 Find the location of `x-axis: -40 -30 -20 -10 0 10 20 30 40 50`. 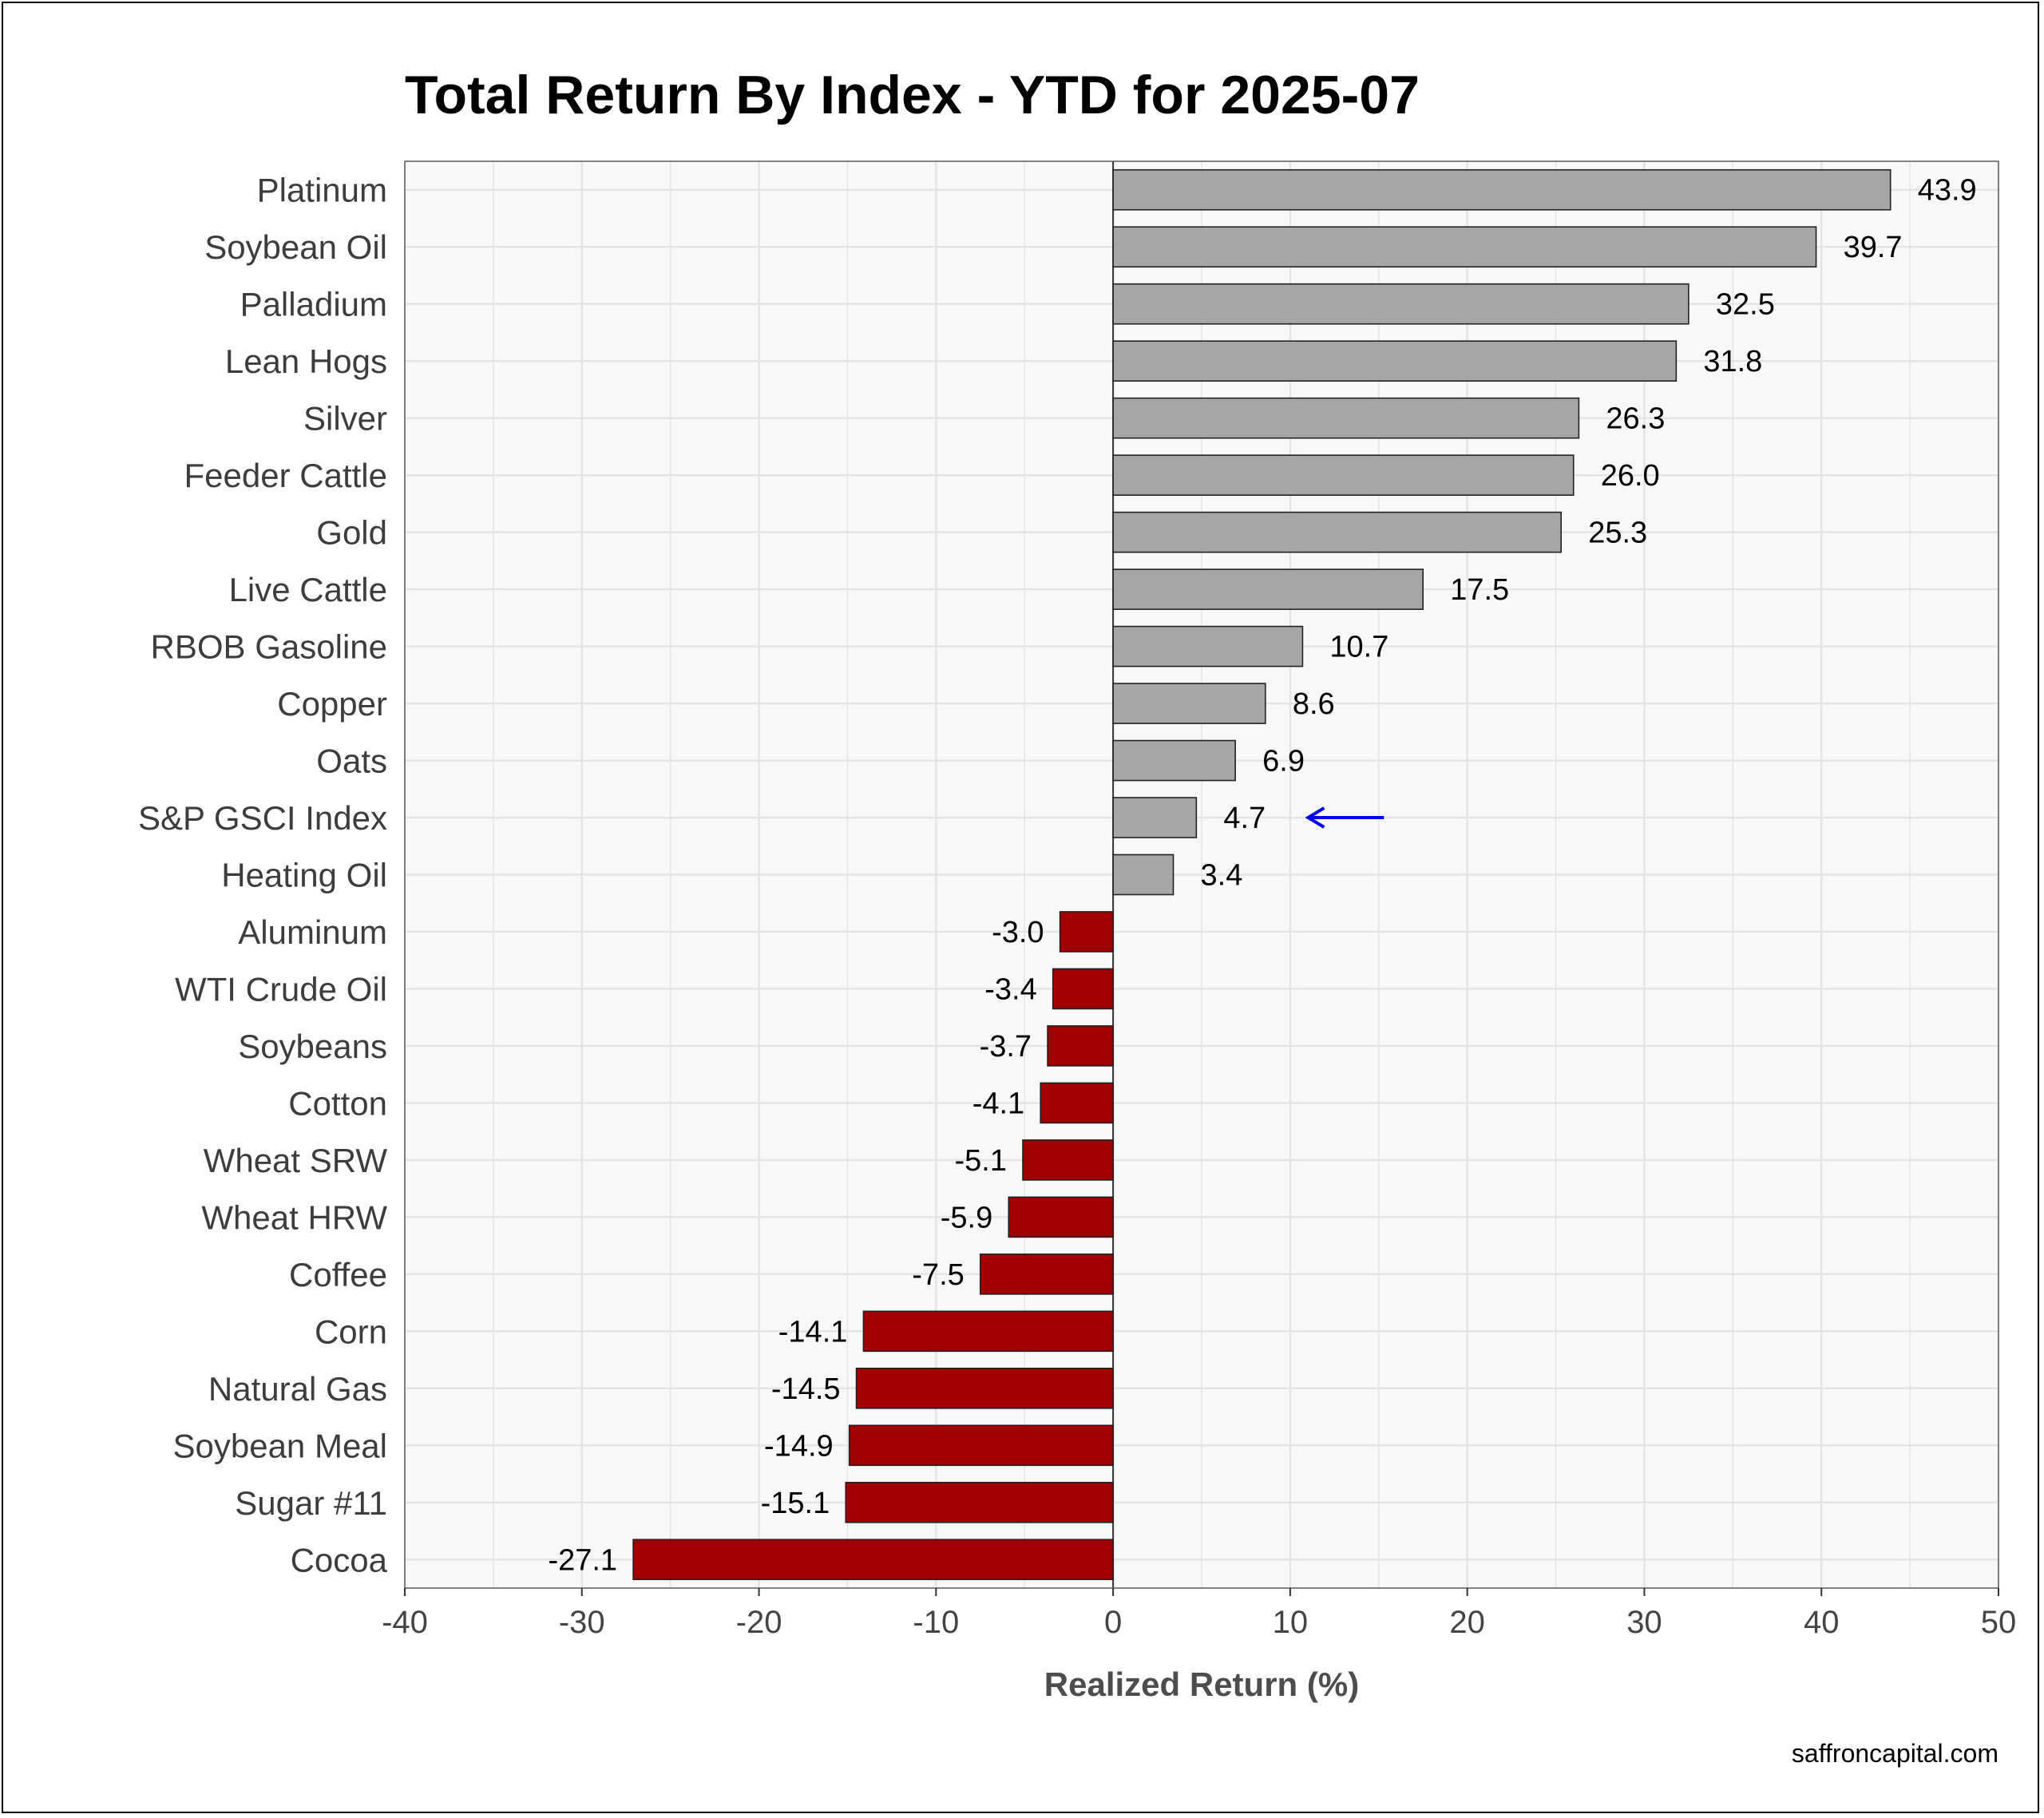

x-axis: -40 -30 -20 -10 0 10 20 30 40 50 is located at coordinates (1199, 1614).